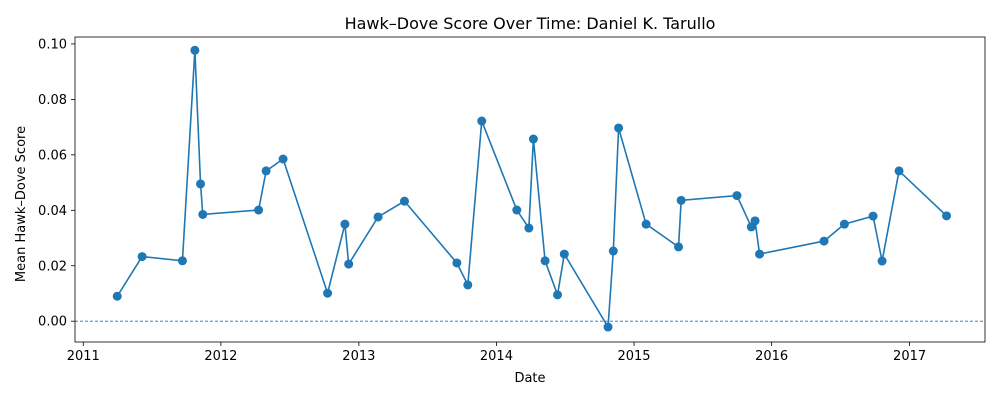  What do you see at coordinates (52, 211) in the screenshot?
I see `y-tick-label: 0.04` at bounding box center [52, 211].